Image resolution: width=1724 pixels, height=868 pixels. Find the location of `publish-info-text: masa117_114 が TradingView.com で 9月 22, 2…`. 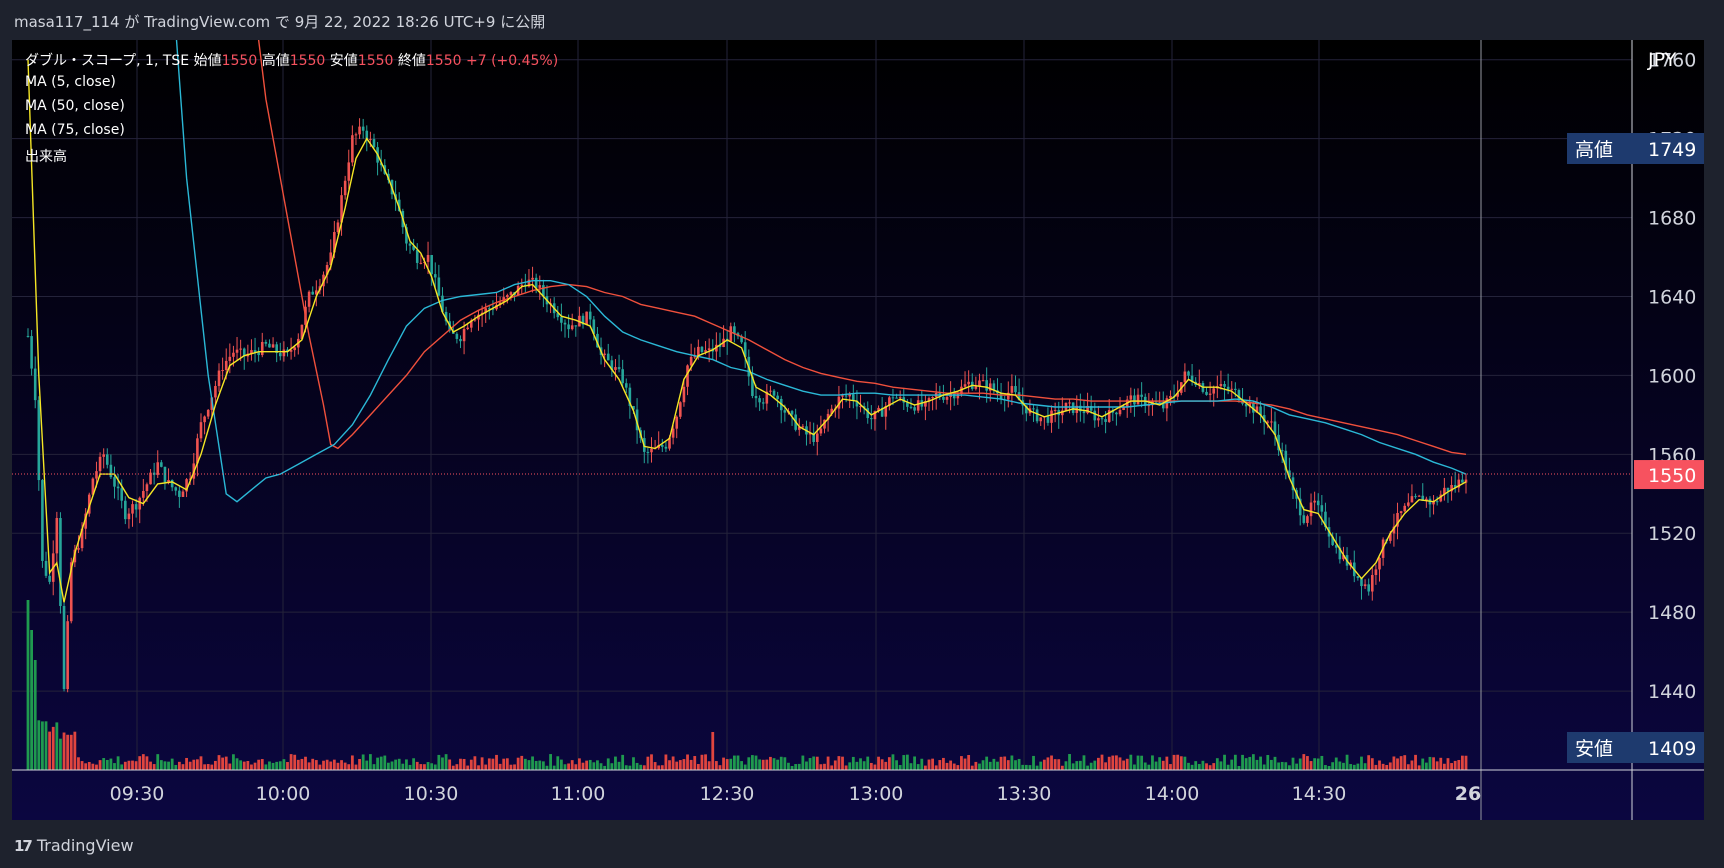

publish-info-text: masa117_114 が TradingView.com で 9月 22, 2… is located at coordinates (280, 22).